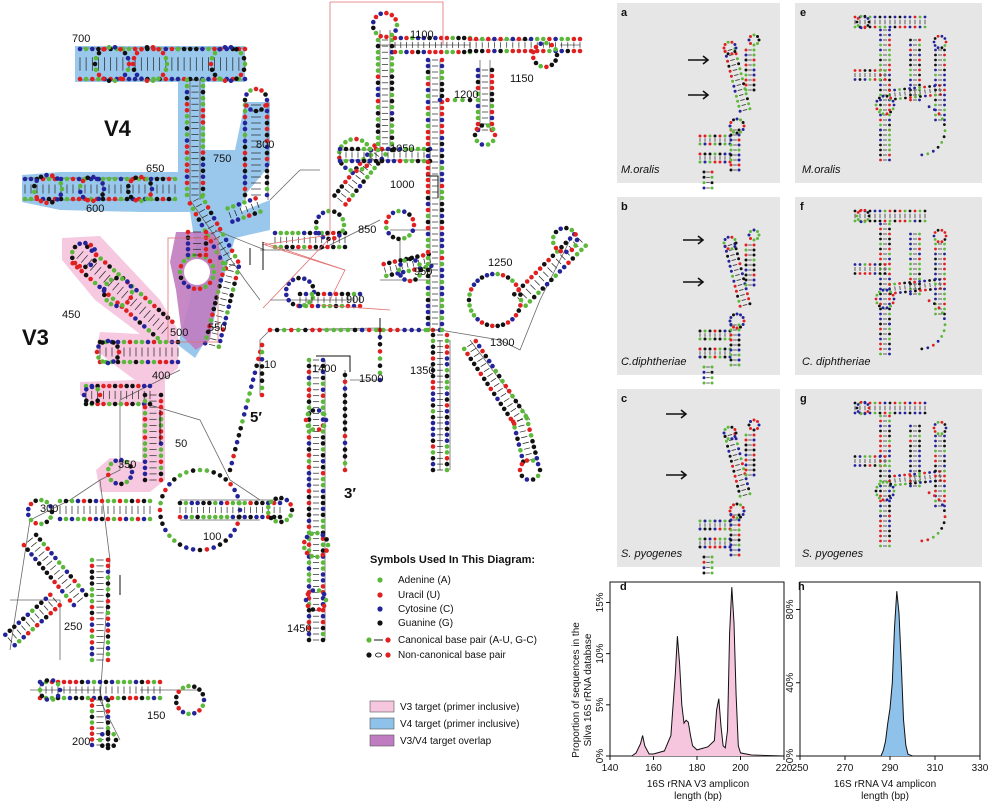 The height and width of the screenshot is (802, 989). I want to click on position-label: 1100, so click(422, 35).